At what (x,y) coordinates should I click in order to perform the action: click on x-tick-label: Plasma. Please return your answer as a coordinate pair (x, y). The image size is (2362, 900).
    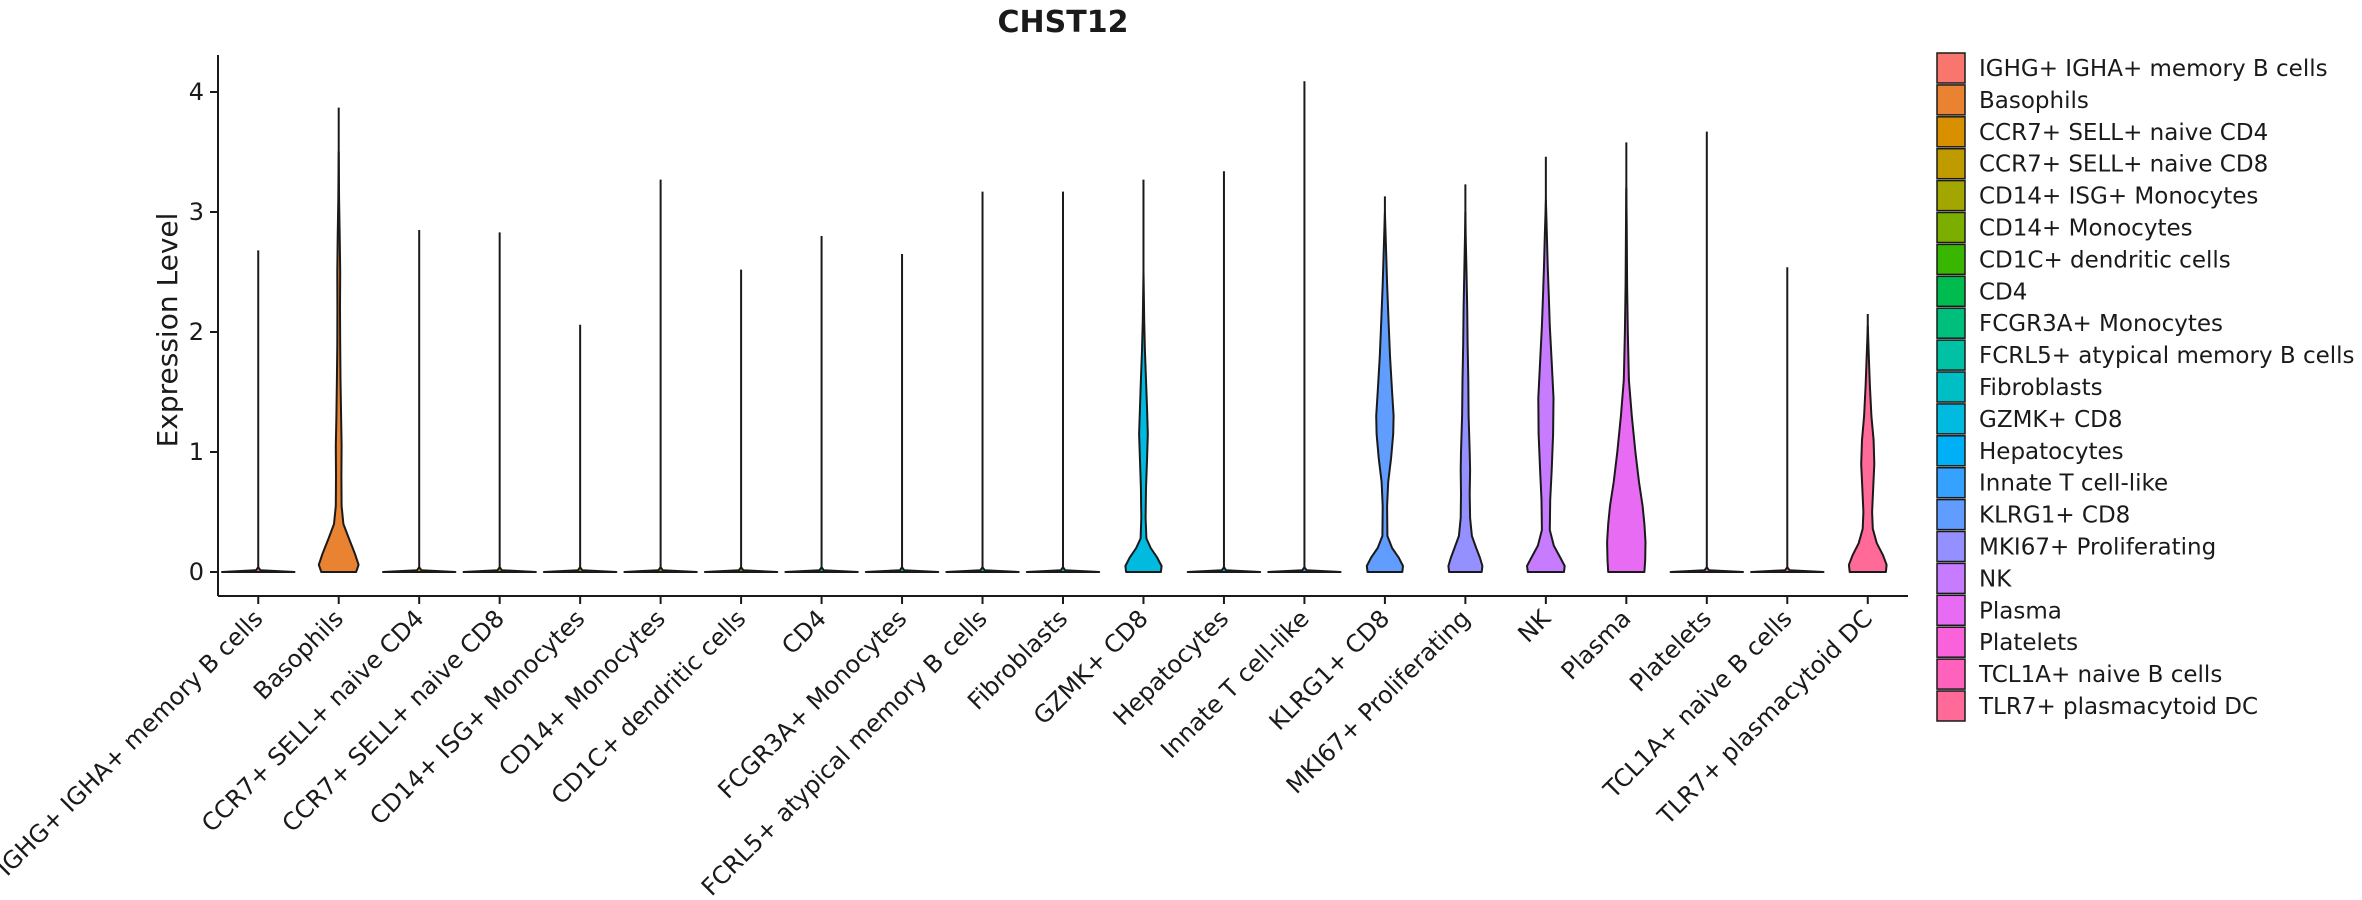
    Looking at the image, I should click on (1596, 644).